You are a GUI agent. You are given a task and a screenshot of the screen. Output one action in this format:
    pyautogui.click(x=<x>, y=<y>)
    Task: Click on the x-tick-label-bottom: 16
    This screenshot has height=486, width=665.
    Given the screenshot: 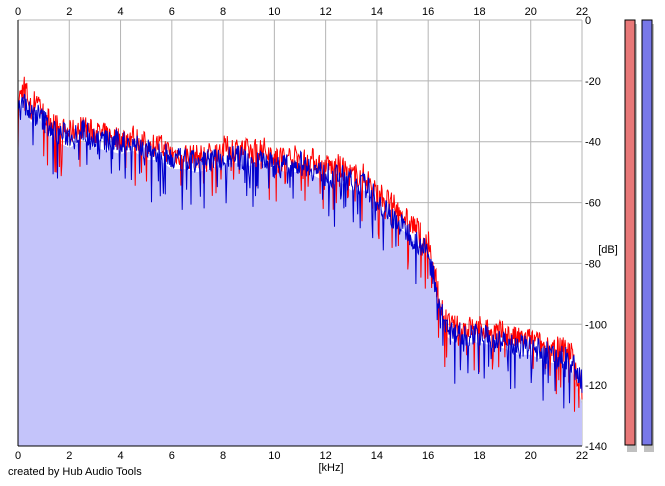 What is the action you would take?
    pyautogui.click(x=428, y=456)
    